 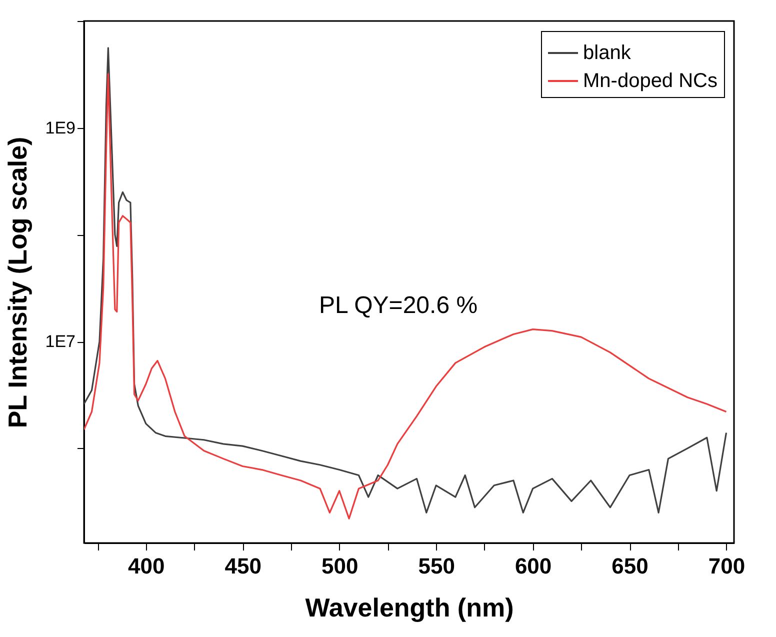 What do you see at coordinates (17, 282) in the screenshot?
I see `y-axis-title: PL Intensity (Log scale)` at bounding box center [17, 282].